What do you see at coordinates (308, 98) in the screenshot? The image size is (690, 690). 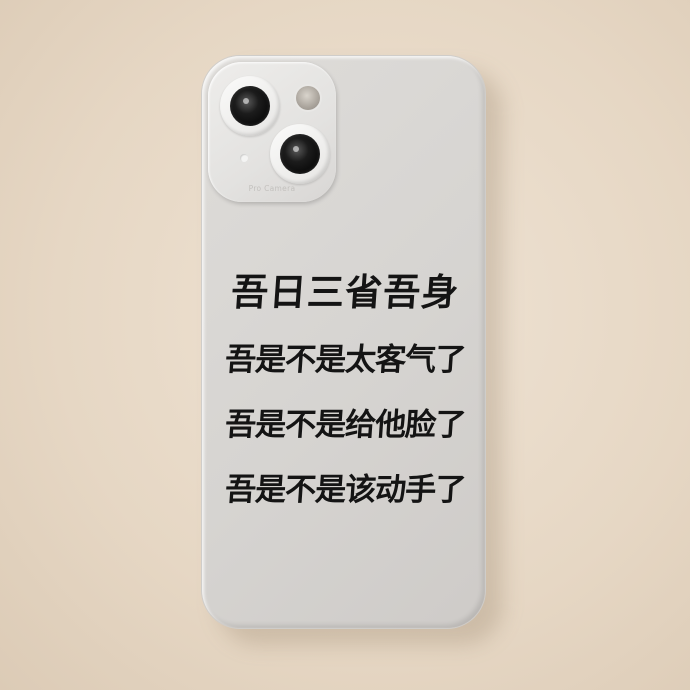 I see `camera-flash` at bounding box center [308, 98].